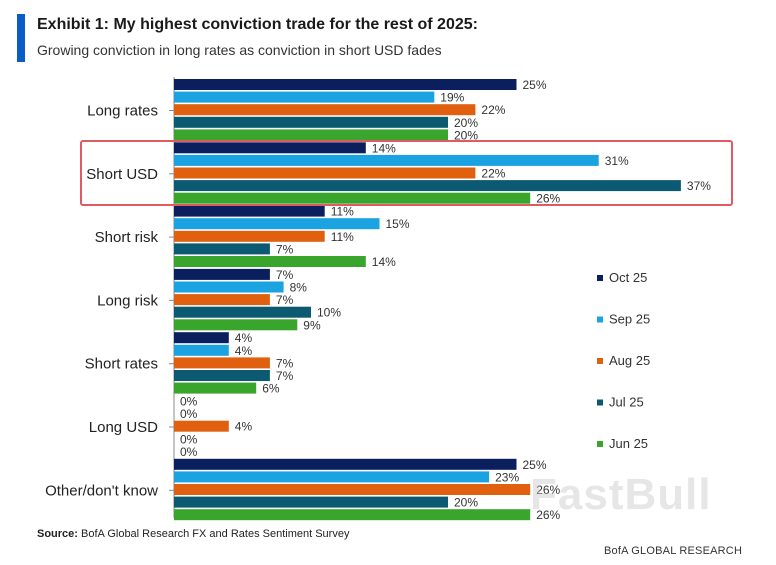 The height and width of the screenshot is (565, 776). What do you see at coordinates (189, 439) in the screenshot?
I see `value-label-long-usd-jul-25: 0%` at bounding box center [189, 439].